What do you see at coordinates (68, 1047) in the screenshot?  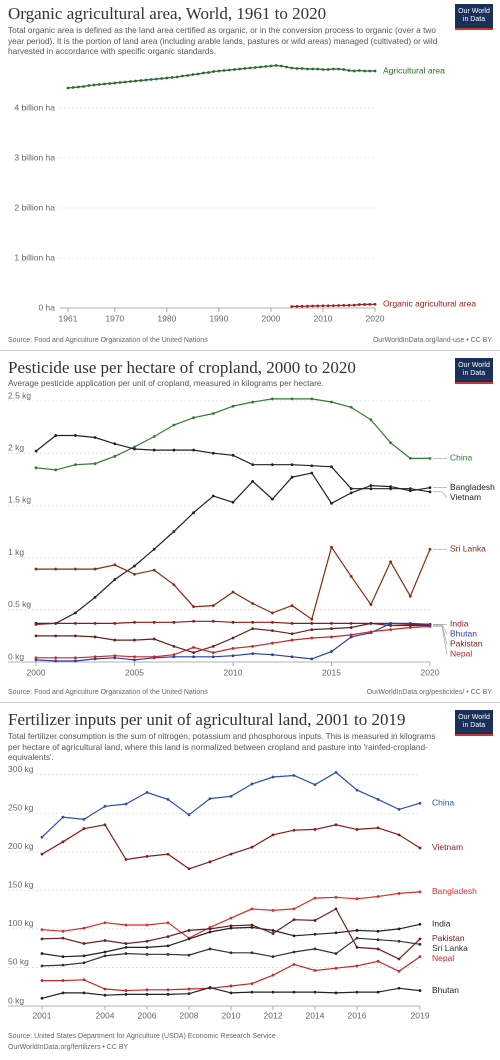 I see `license: OurWorldInData.org/fertilizers • CC BY` at bounding box center [68, 1047].